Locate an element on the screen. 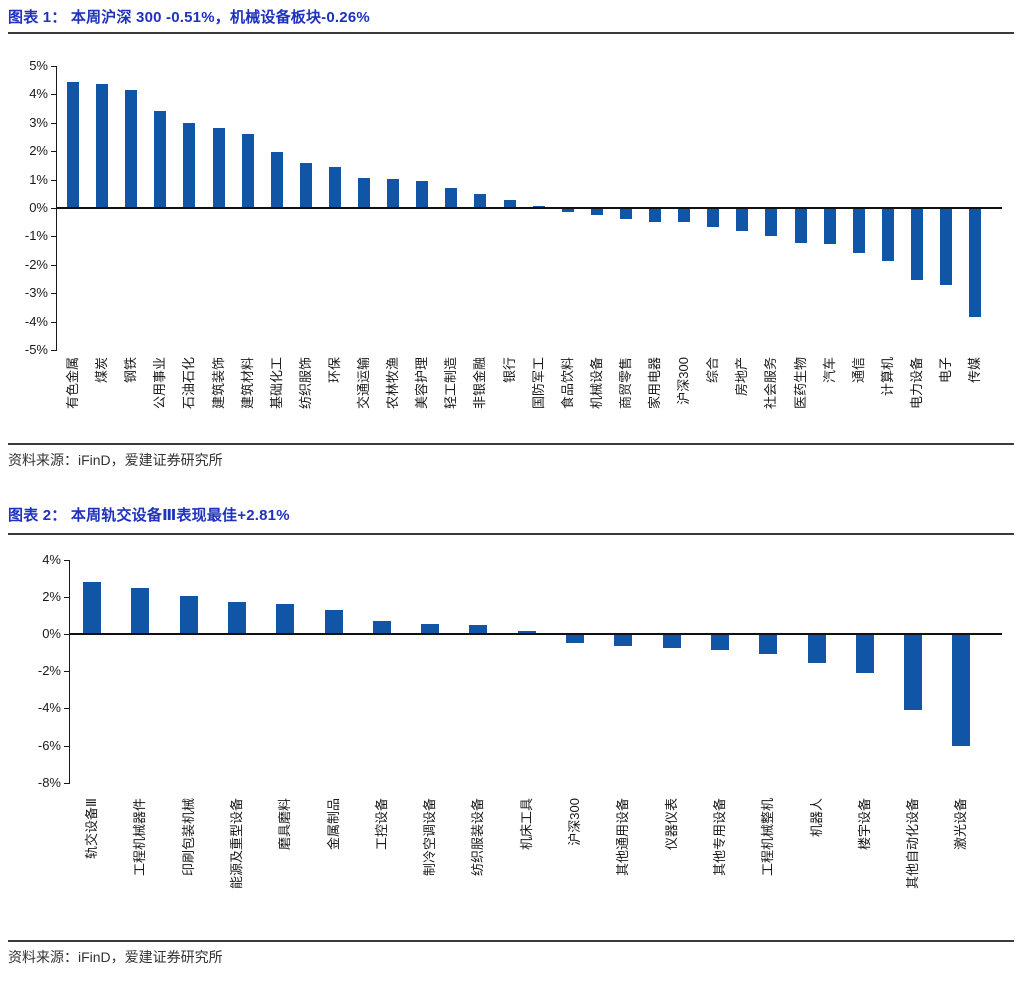 The width and height of the screenshot is (1022, 981). x-axis-label-工程机械整机: 工程机械整机 is located at coordinates (767, 837).